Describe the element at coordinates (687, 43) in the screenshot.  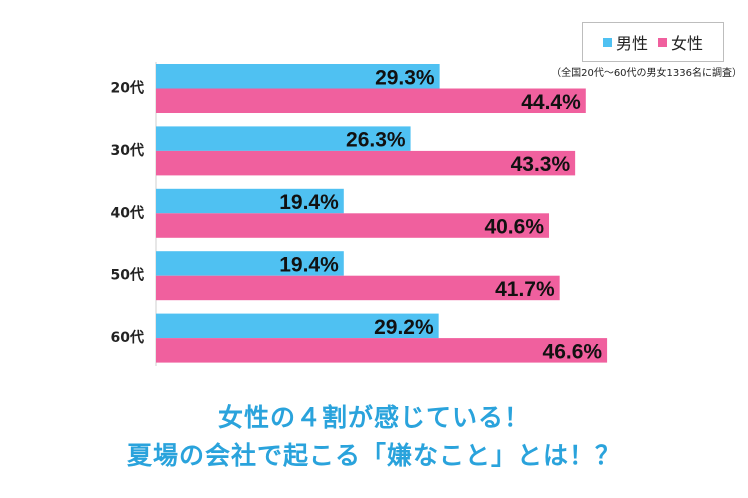
I see `legend-label-female: 女性` at that location.